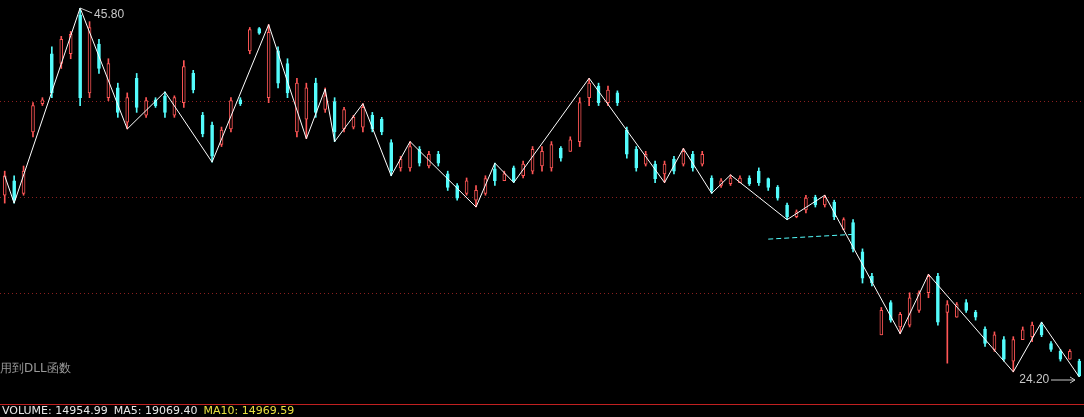 The image size is (1084, 417). I want to click on annotation: 24.20, so click(1034, 379).